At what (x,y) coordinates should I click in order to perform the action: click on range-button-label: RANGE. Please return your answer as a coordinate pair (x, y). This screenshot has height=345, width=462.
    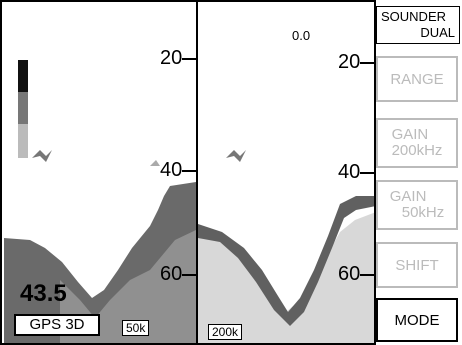
    Looking at the image, I should click on (417, 79).